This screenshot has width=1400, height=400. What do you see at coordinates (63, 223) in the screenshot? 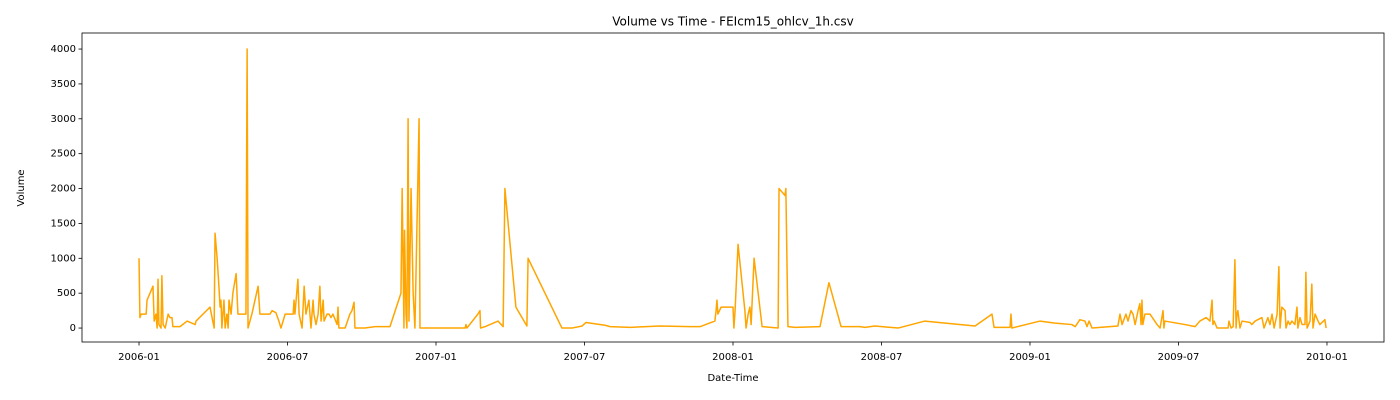
I see `y-tick-label: 1500` at bounding box center [63, 223].